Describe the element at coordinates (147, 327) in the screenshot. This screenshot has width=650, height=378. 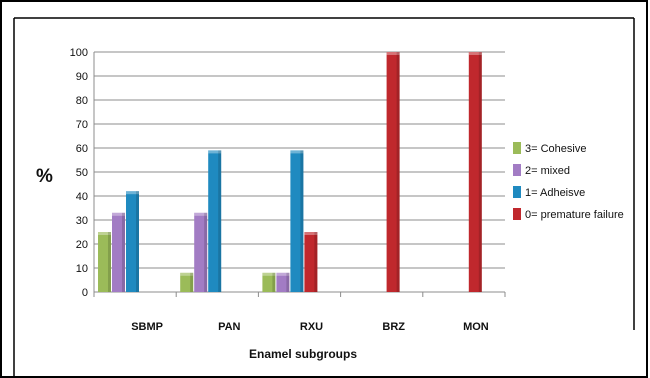
I see `category-label: SBMP` at that location.